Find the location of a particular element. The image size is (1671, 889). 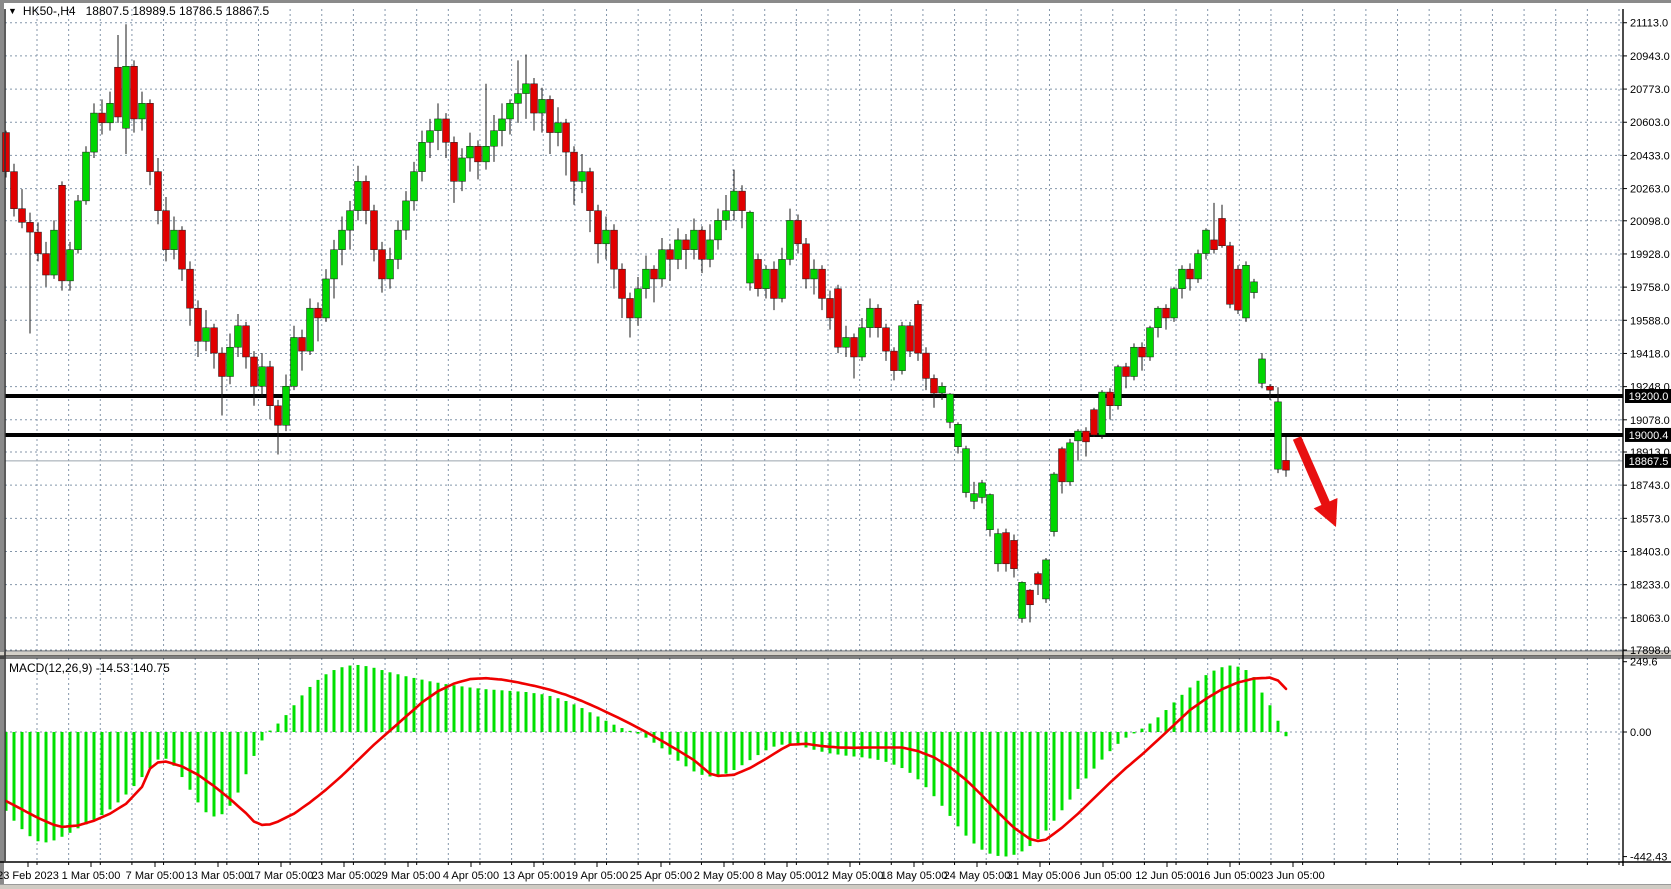

price-tick-label: 20433.0 is located at coordinates (1650, 156).